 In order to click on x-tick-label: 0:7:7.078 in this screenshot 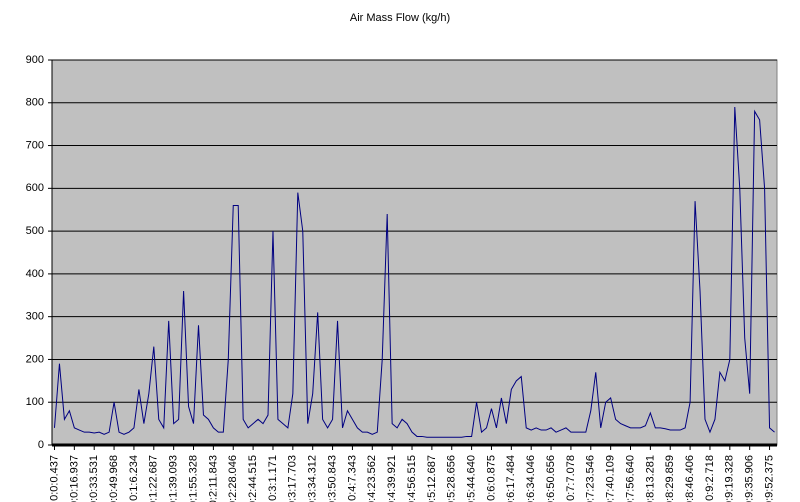, I will do `click(571, 478)`.